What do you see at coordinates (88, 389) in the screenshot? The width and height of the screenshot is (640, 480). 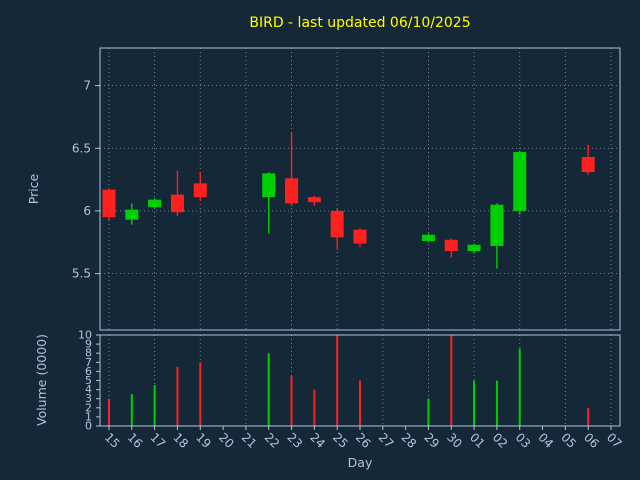 I see `volume-y-tick-label: 4` at bounding box center [88, 389].